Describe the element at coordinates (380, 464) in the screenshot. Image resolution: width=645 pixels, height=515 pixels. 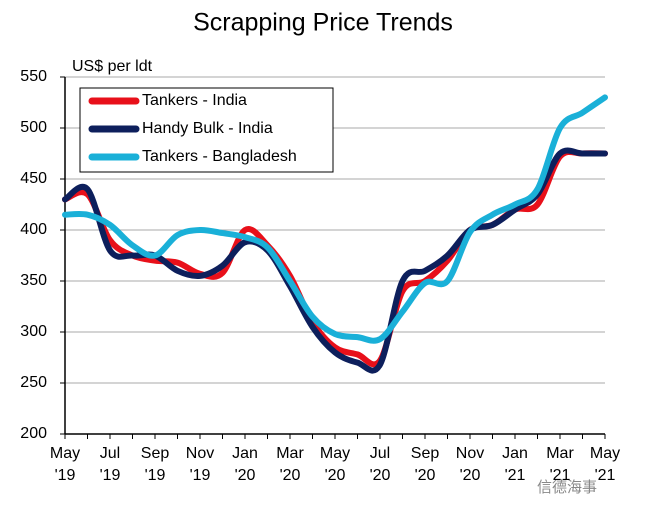
I see `x-tick-label: Jul '20` at that location.